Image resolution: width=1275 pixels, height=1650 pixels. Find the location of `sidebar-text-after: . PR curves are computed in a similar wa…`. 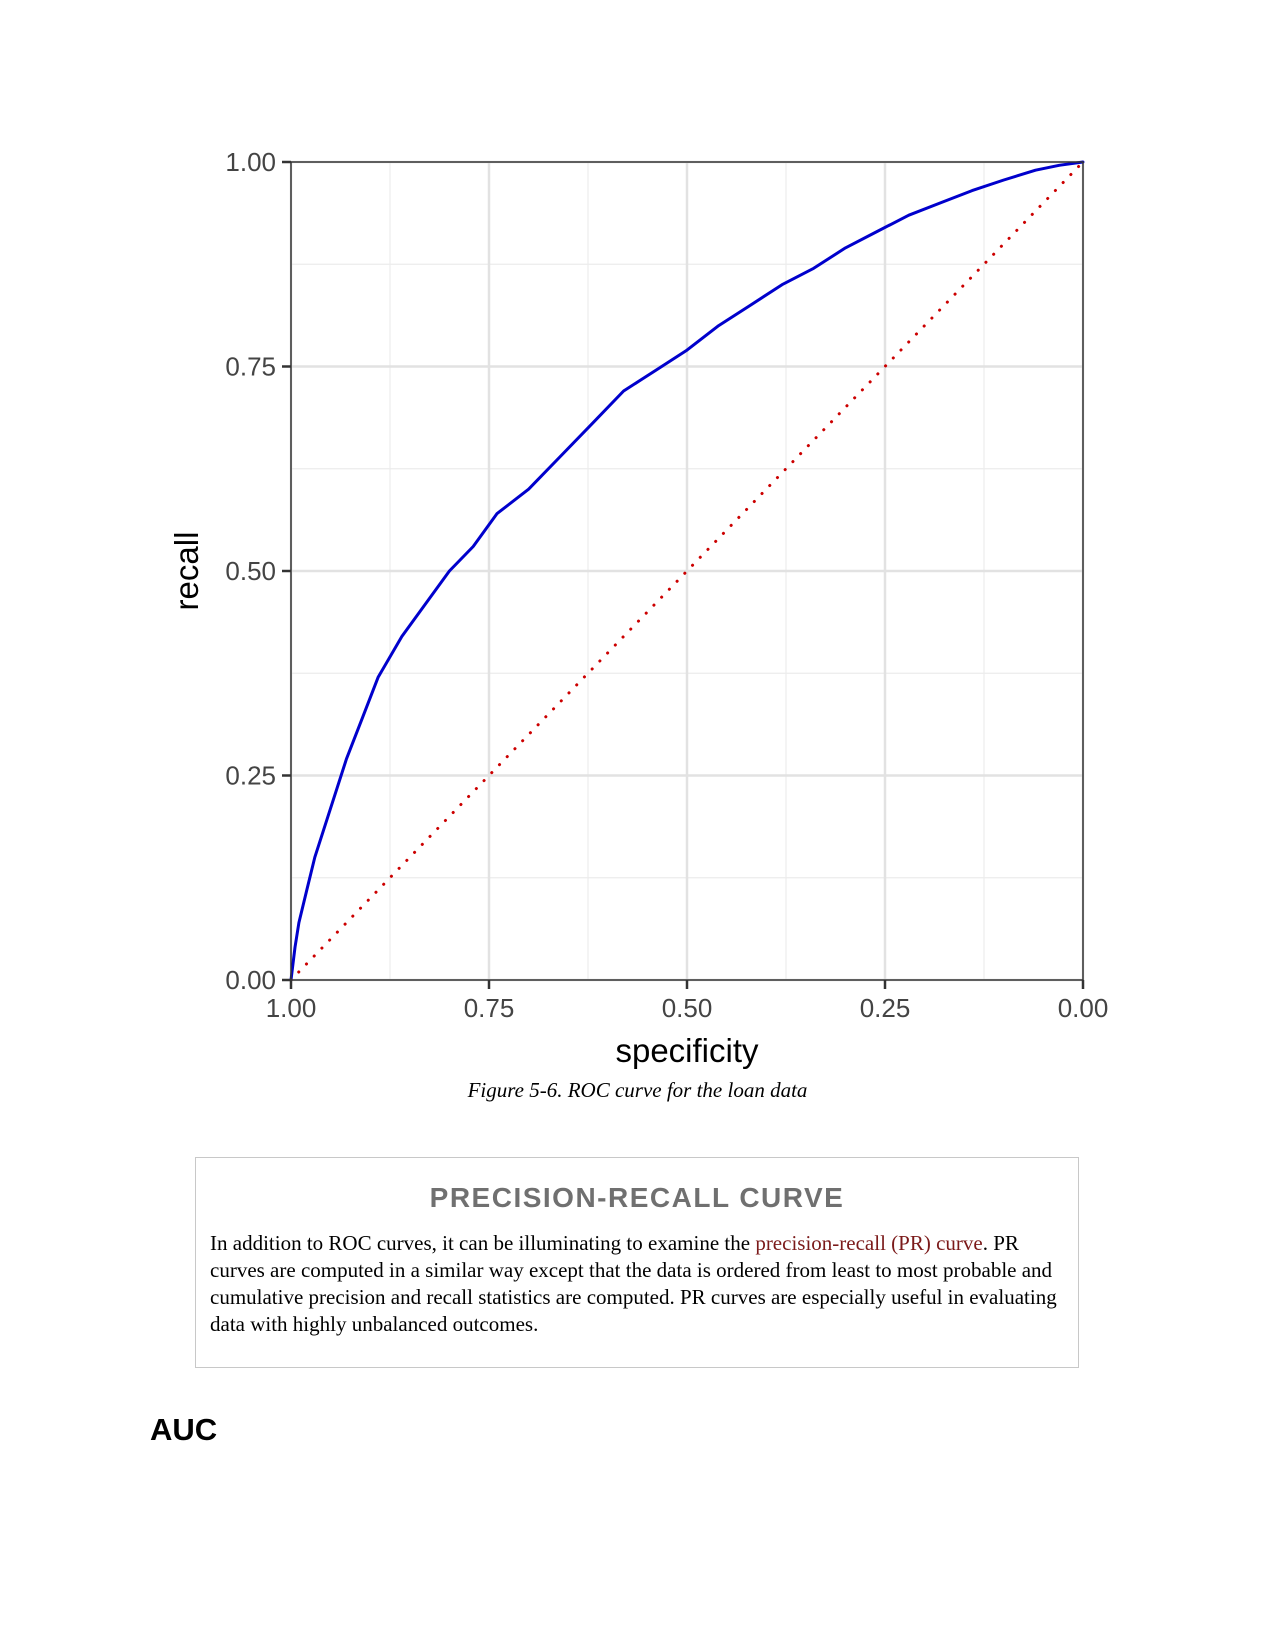

sidebar-text-after: . PR curves are computed in a similar wa… is located at coordinates (633, 1283).